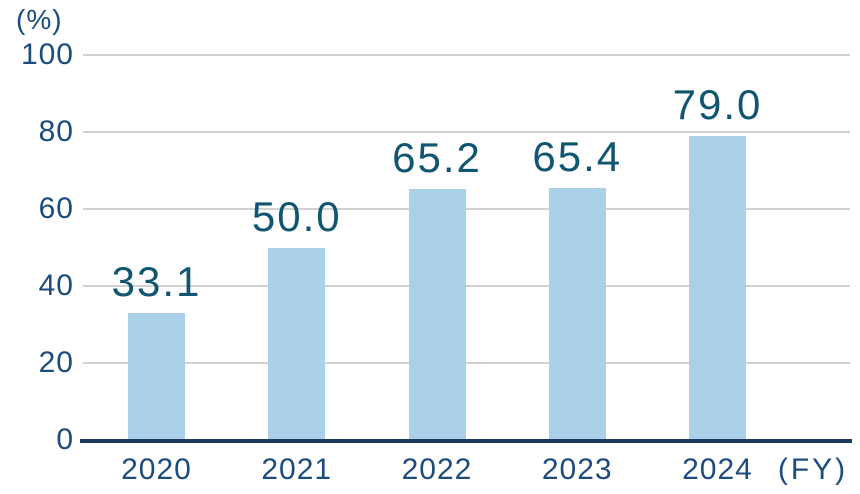  What do you see at coordinates (156, 281) in the screenshot?
I see `value-label-2020: 33.1` at bounding box center [156, 281].